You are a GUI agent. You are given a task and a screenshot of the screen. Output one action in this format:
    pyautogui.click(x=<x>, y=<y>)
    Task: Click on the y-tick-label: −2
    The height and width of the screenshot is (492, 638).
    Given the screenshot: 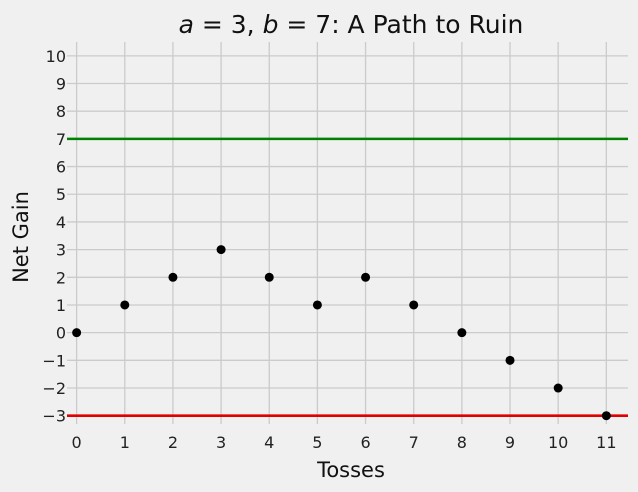 What is the action you would take?
    pyautogui.click(x=54, y=388)
    